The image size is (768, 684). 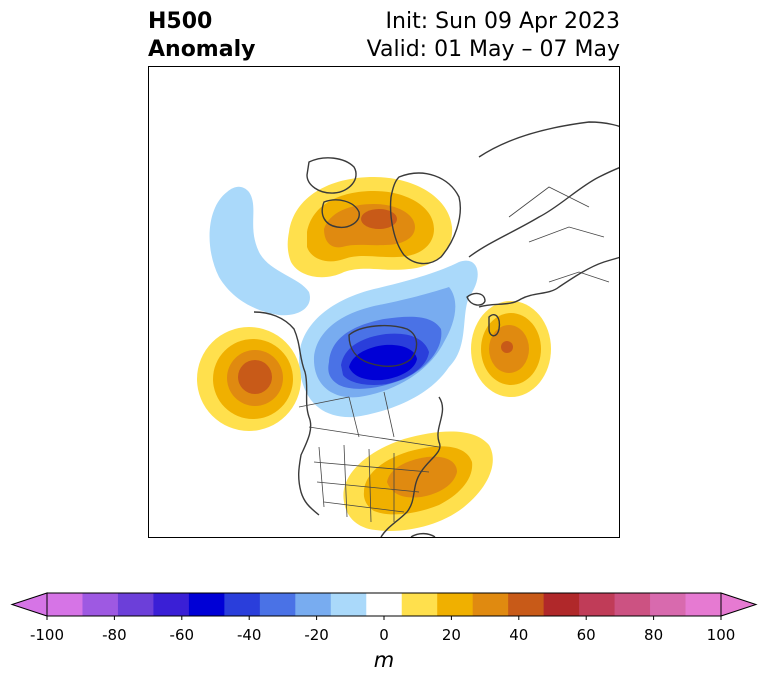 I want to click on negative-anomaly-west-arc, so click(x=259, y=251).